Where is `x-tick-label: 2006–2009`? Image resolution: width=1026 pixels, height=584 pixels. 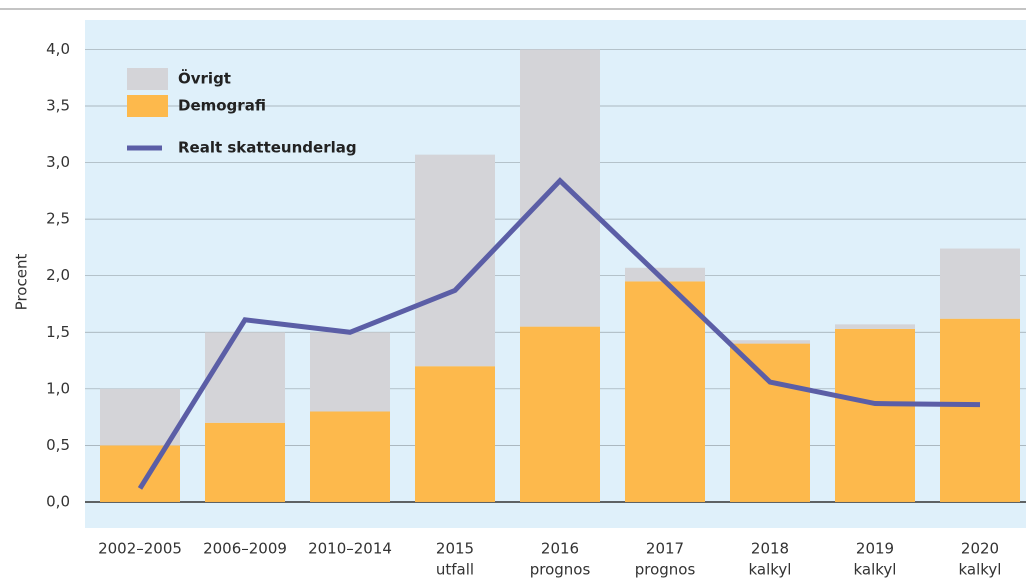
x-tick-label: 2006–2009 is located at coordinates (245, 549).